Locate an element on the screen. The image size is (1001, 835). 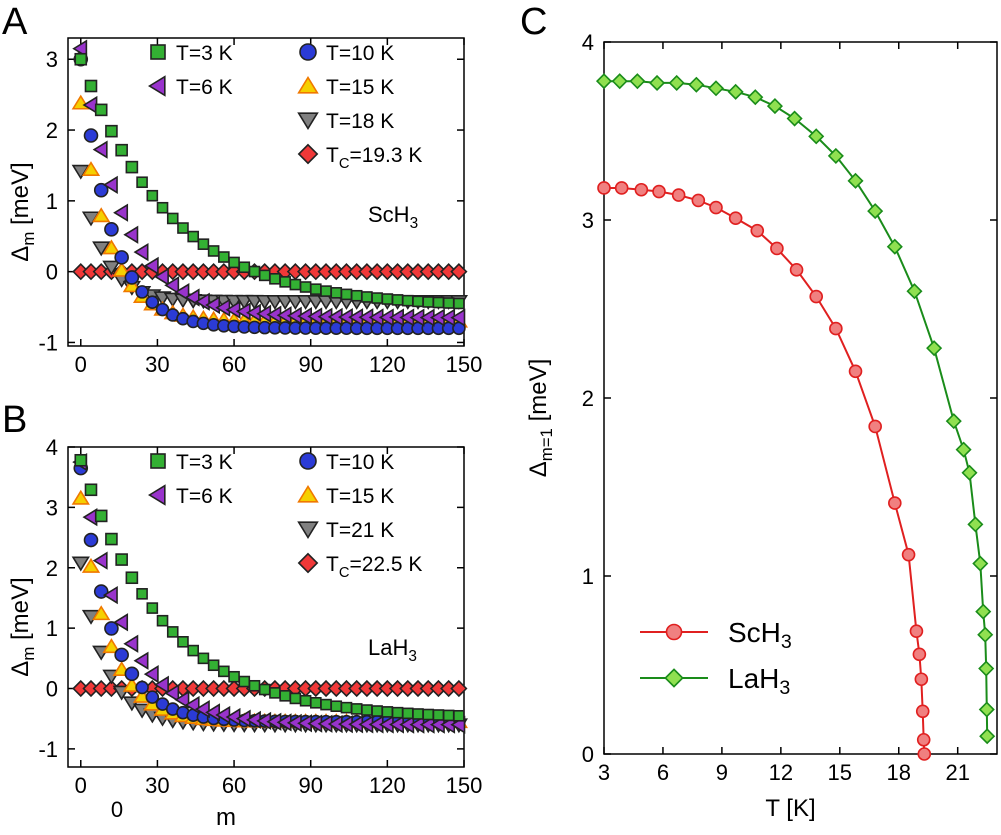
x-tick-label: 6 is located at coordinates (663, 772).